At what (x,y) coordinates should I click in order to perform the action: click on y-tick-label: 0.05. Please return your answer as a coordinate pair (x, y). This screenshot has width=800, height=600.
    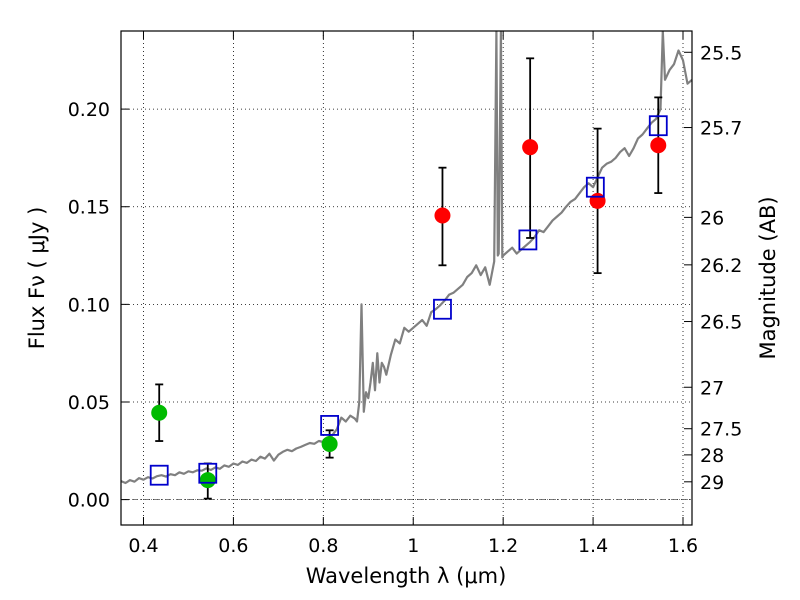
    Looking at the image, I should click on (89, 403).